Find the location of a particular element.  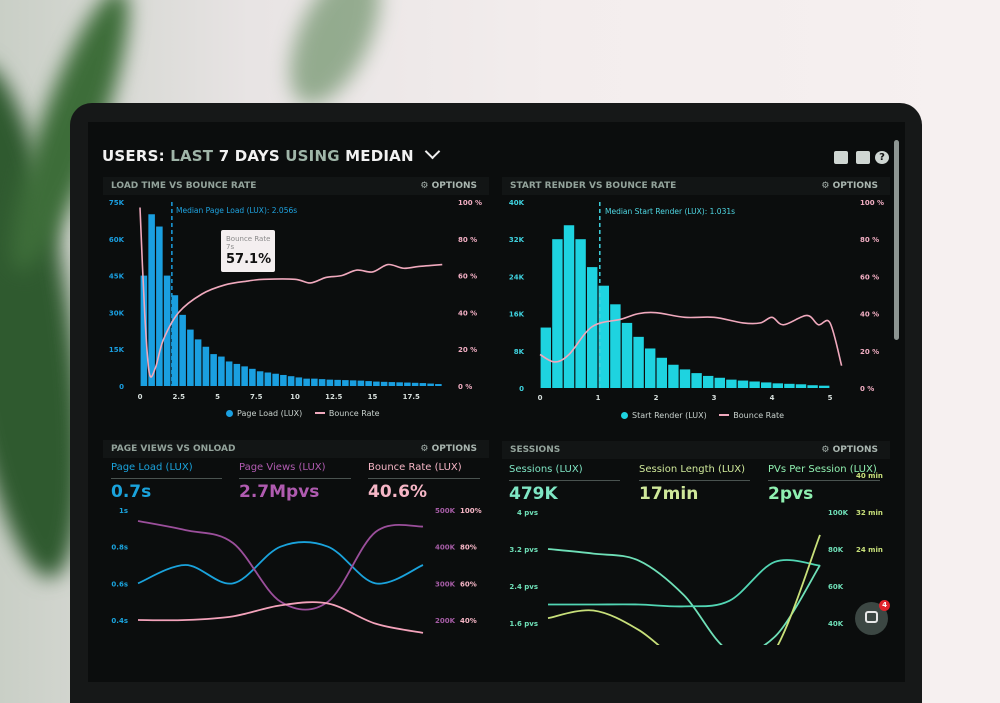

chevron-down-icon is located at coordinates (432, 151).